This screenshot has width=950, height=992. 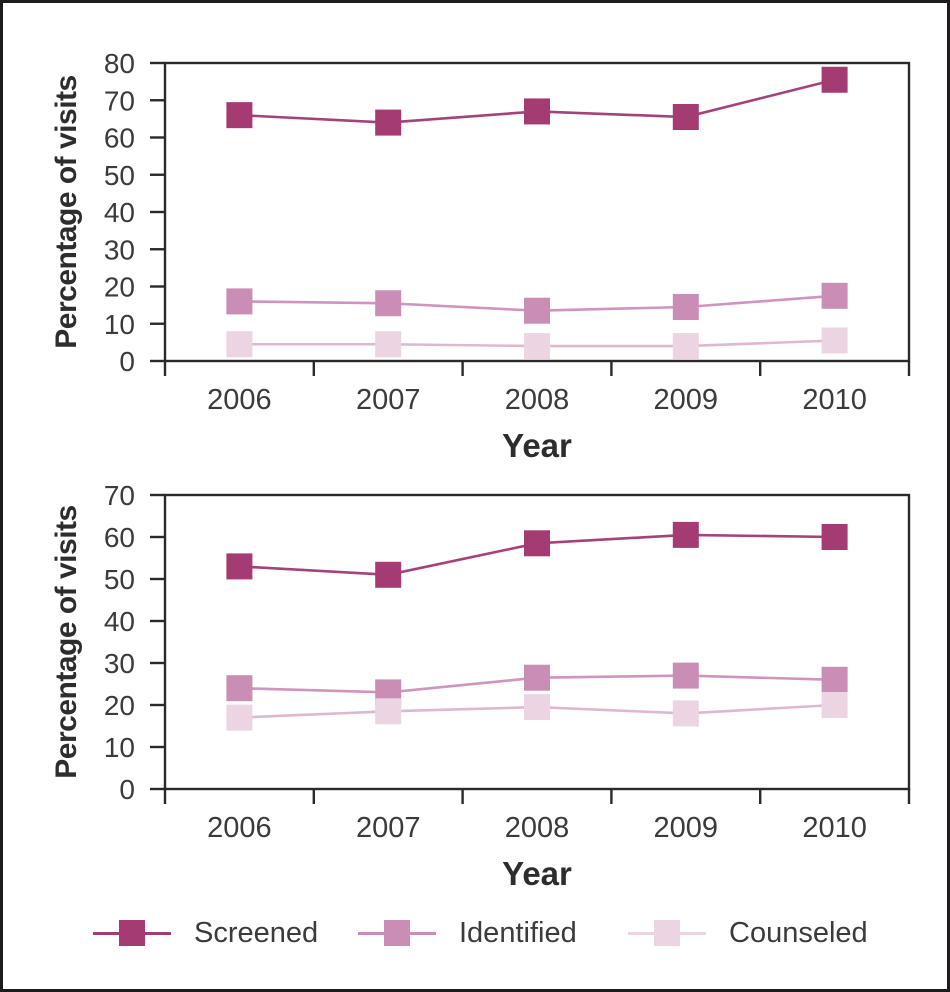 What do you see at coordinates (119, 63) in the screenshot?
I see `svg-text: 80` at bounding box center [119, 63].